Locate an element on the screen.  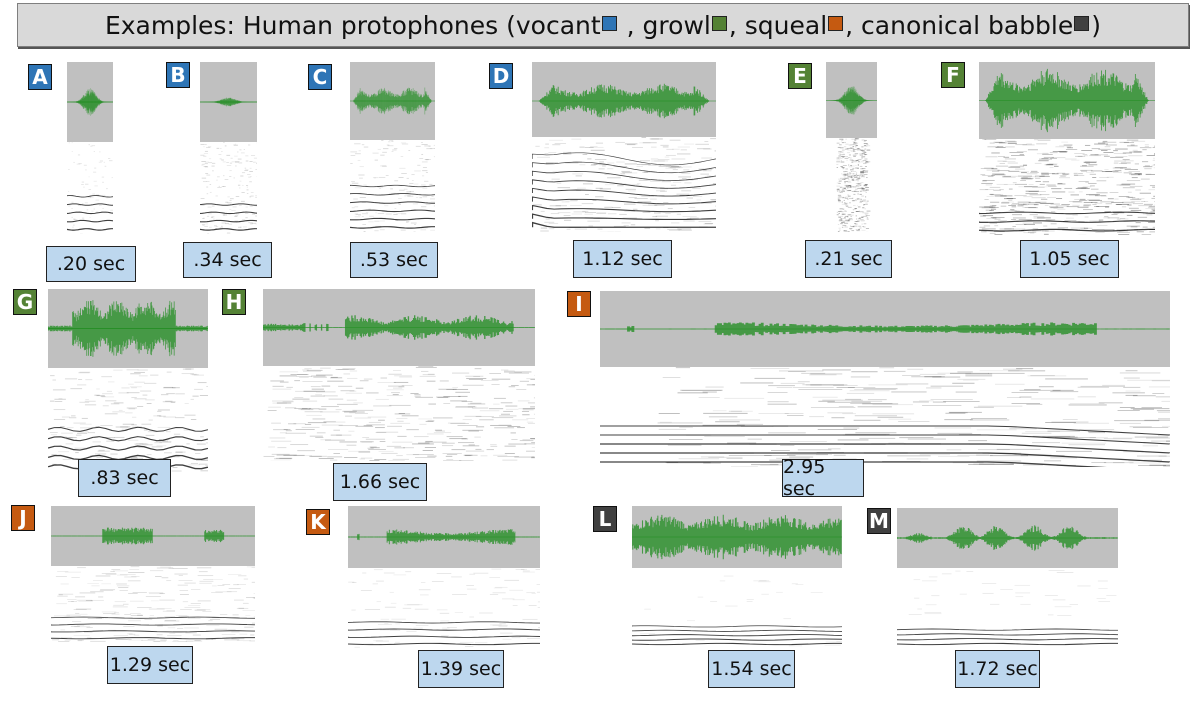
legend-squeal-swatch is located at coordinates (836, 23).